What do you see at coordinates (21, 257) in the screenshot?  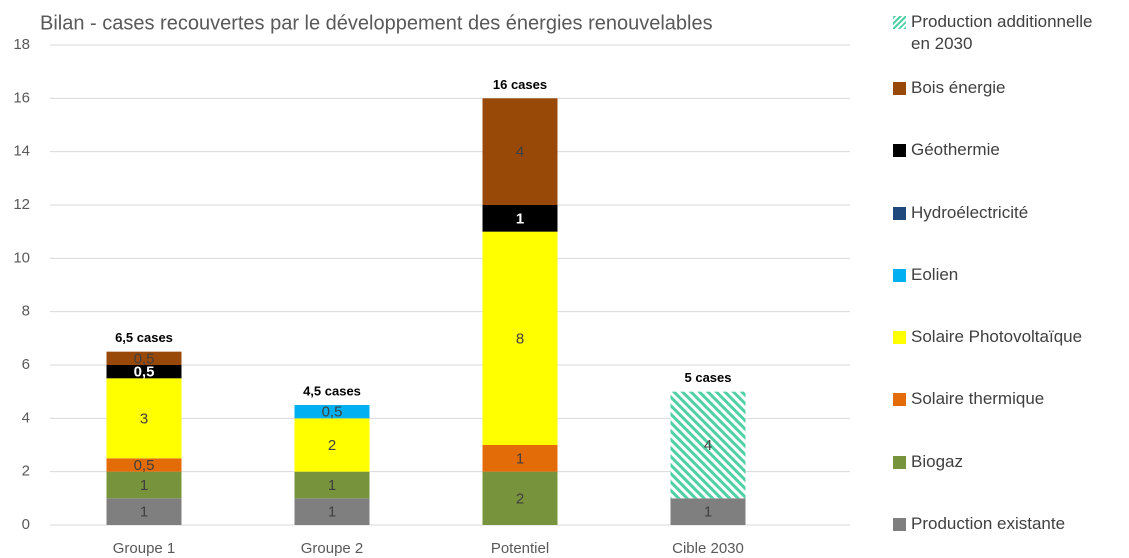 I see `y-tick-label: 10` at bounding box center [21, 257].